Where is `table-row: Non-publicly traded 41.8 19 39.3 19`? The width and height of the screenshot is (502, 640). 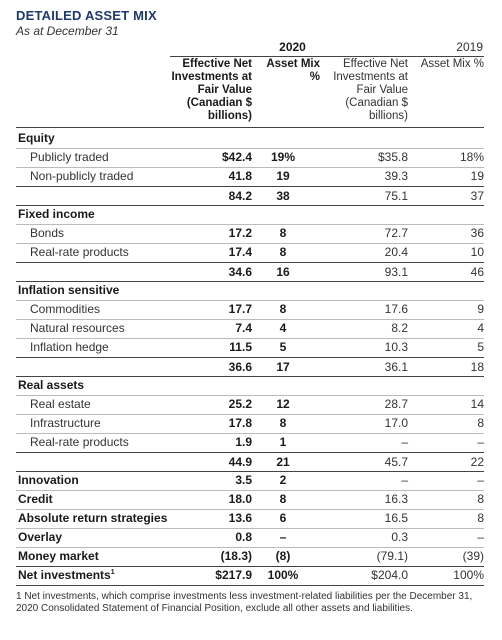
table-row: Non-publicly traded 41.8 19 39.3 19 is located at coordinates (257, 176).